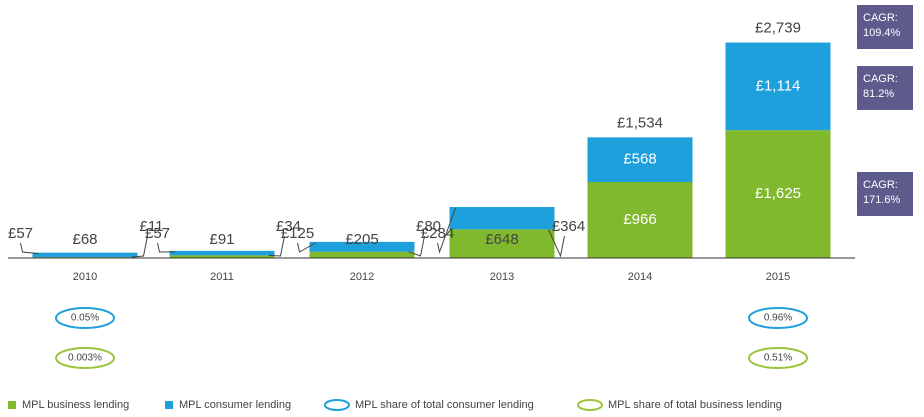  I want to click on total-label: £91, so click(221, 239).